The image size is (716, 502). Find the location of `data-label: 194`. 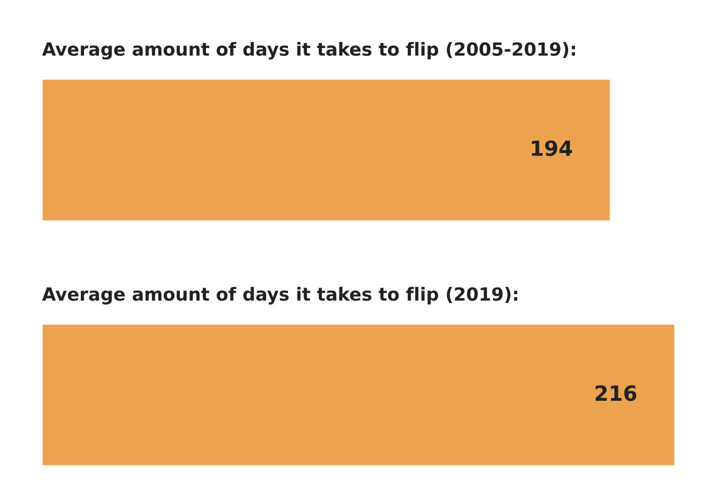

data-label: 194 is located at coordinates (552, 148).